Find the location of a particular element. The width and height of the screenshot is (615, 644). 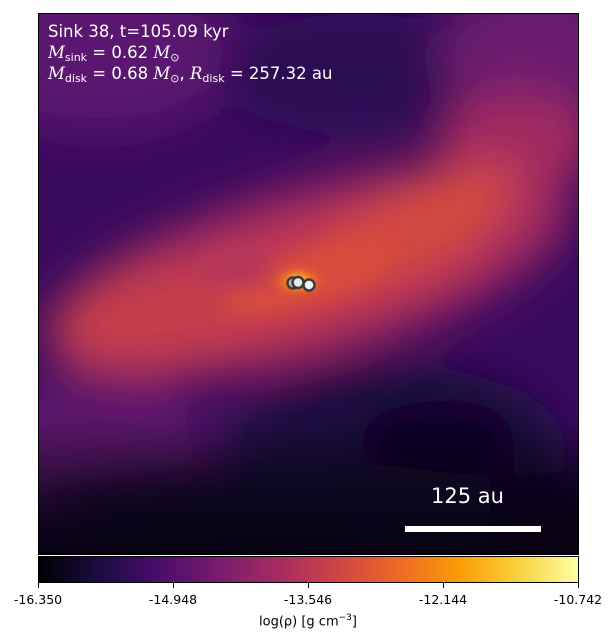

sink-b is located at coordinates (298, 282).